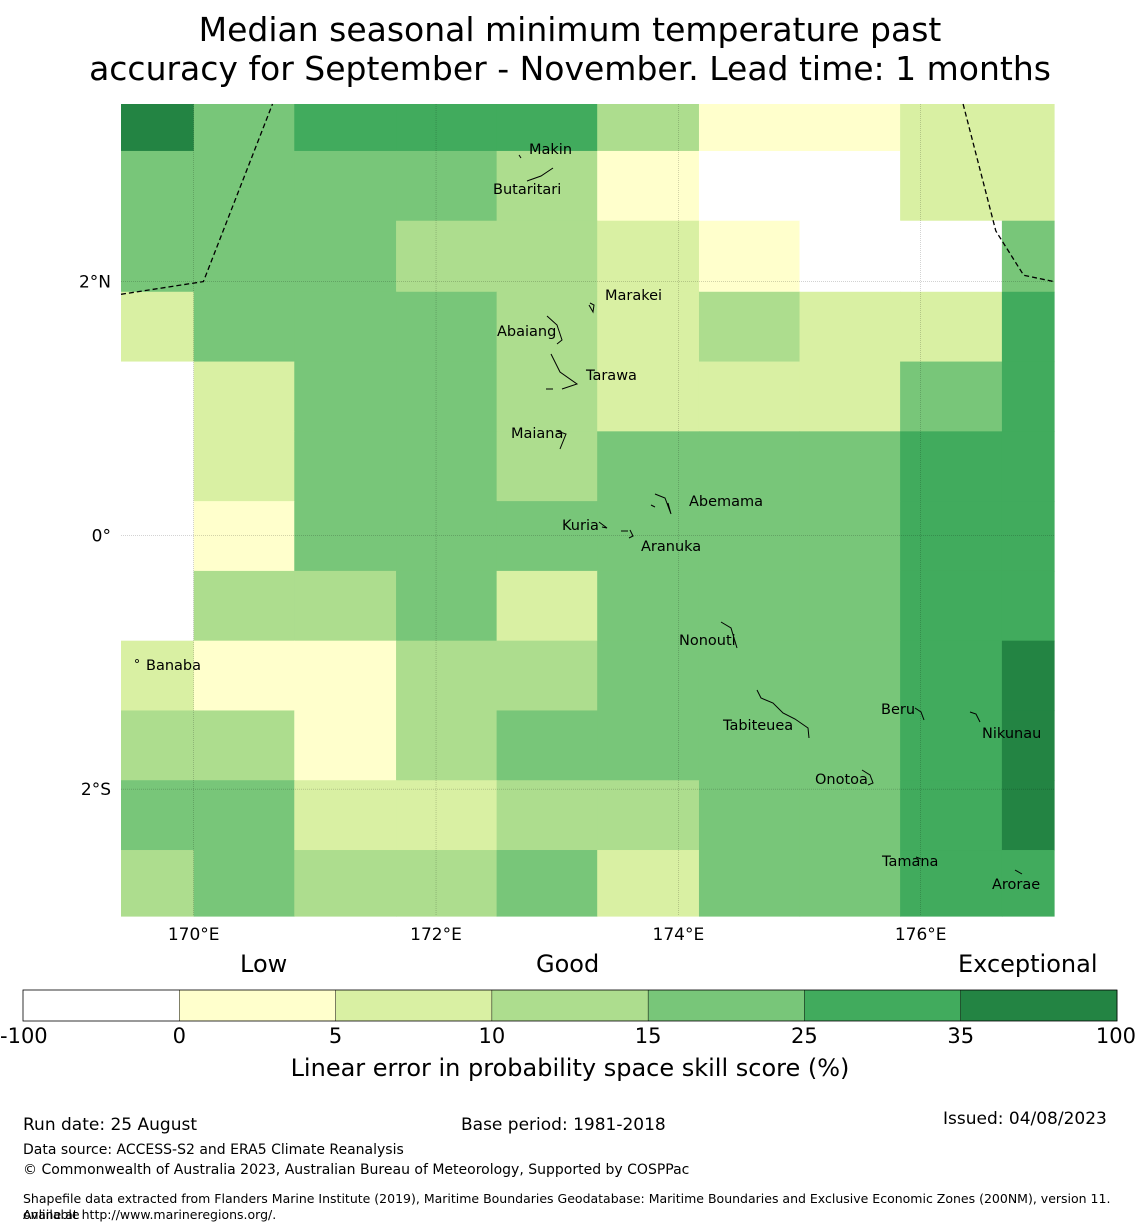  What do you see at coordinates (580, 526) in the screenshot?
I see `place-label-kuria: Kuria` at bounding box center [580, 526].